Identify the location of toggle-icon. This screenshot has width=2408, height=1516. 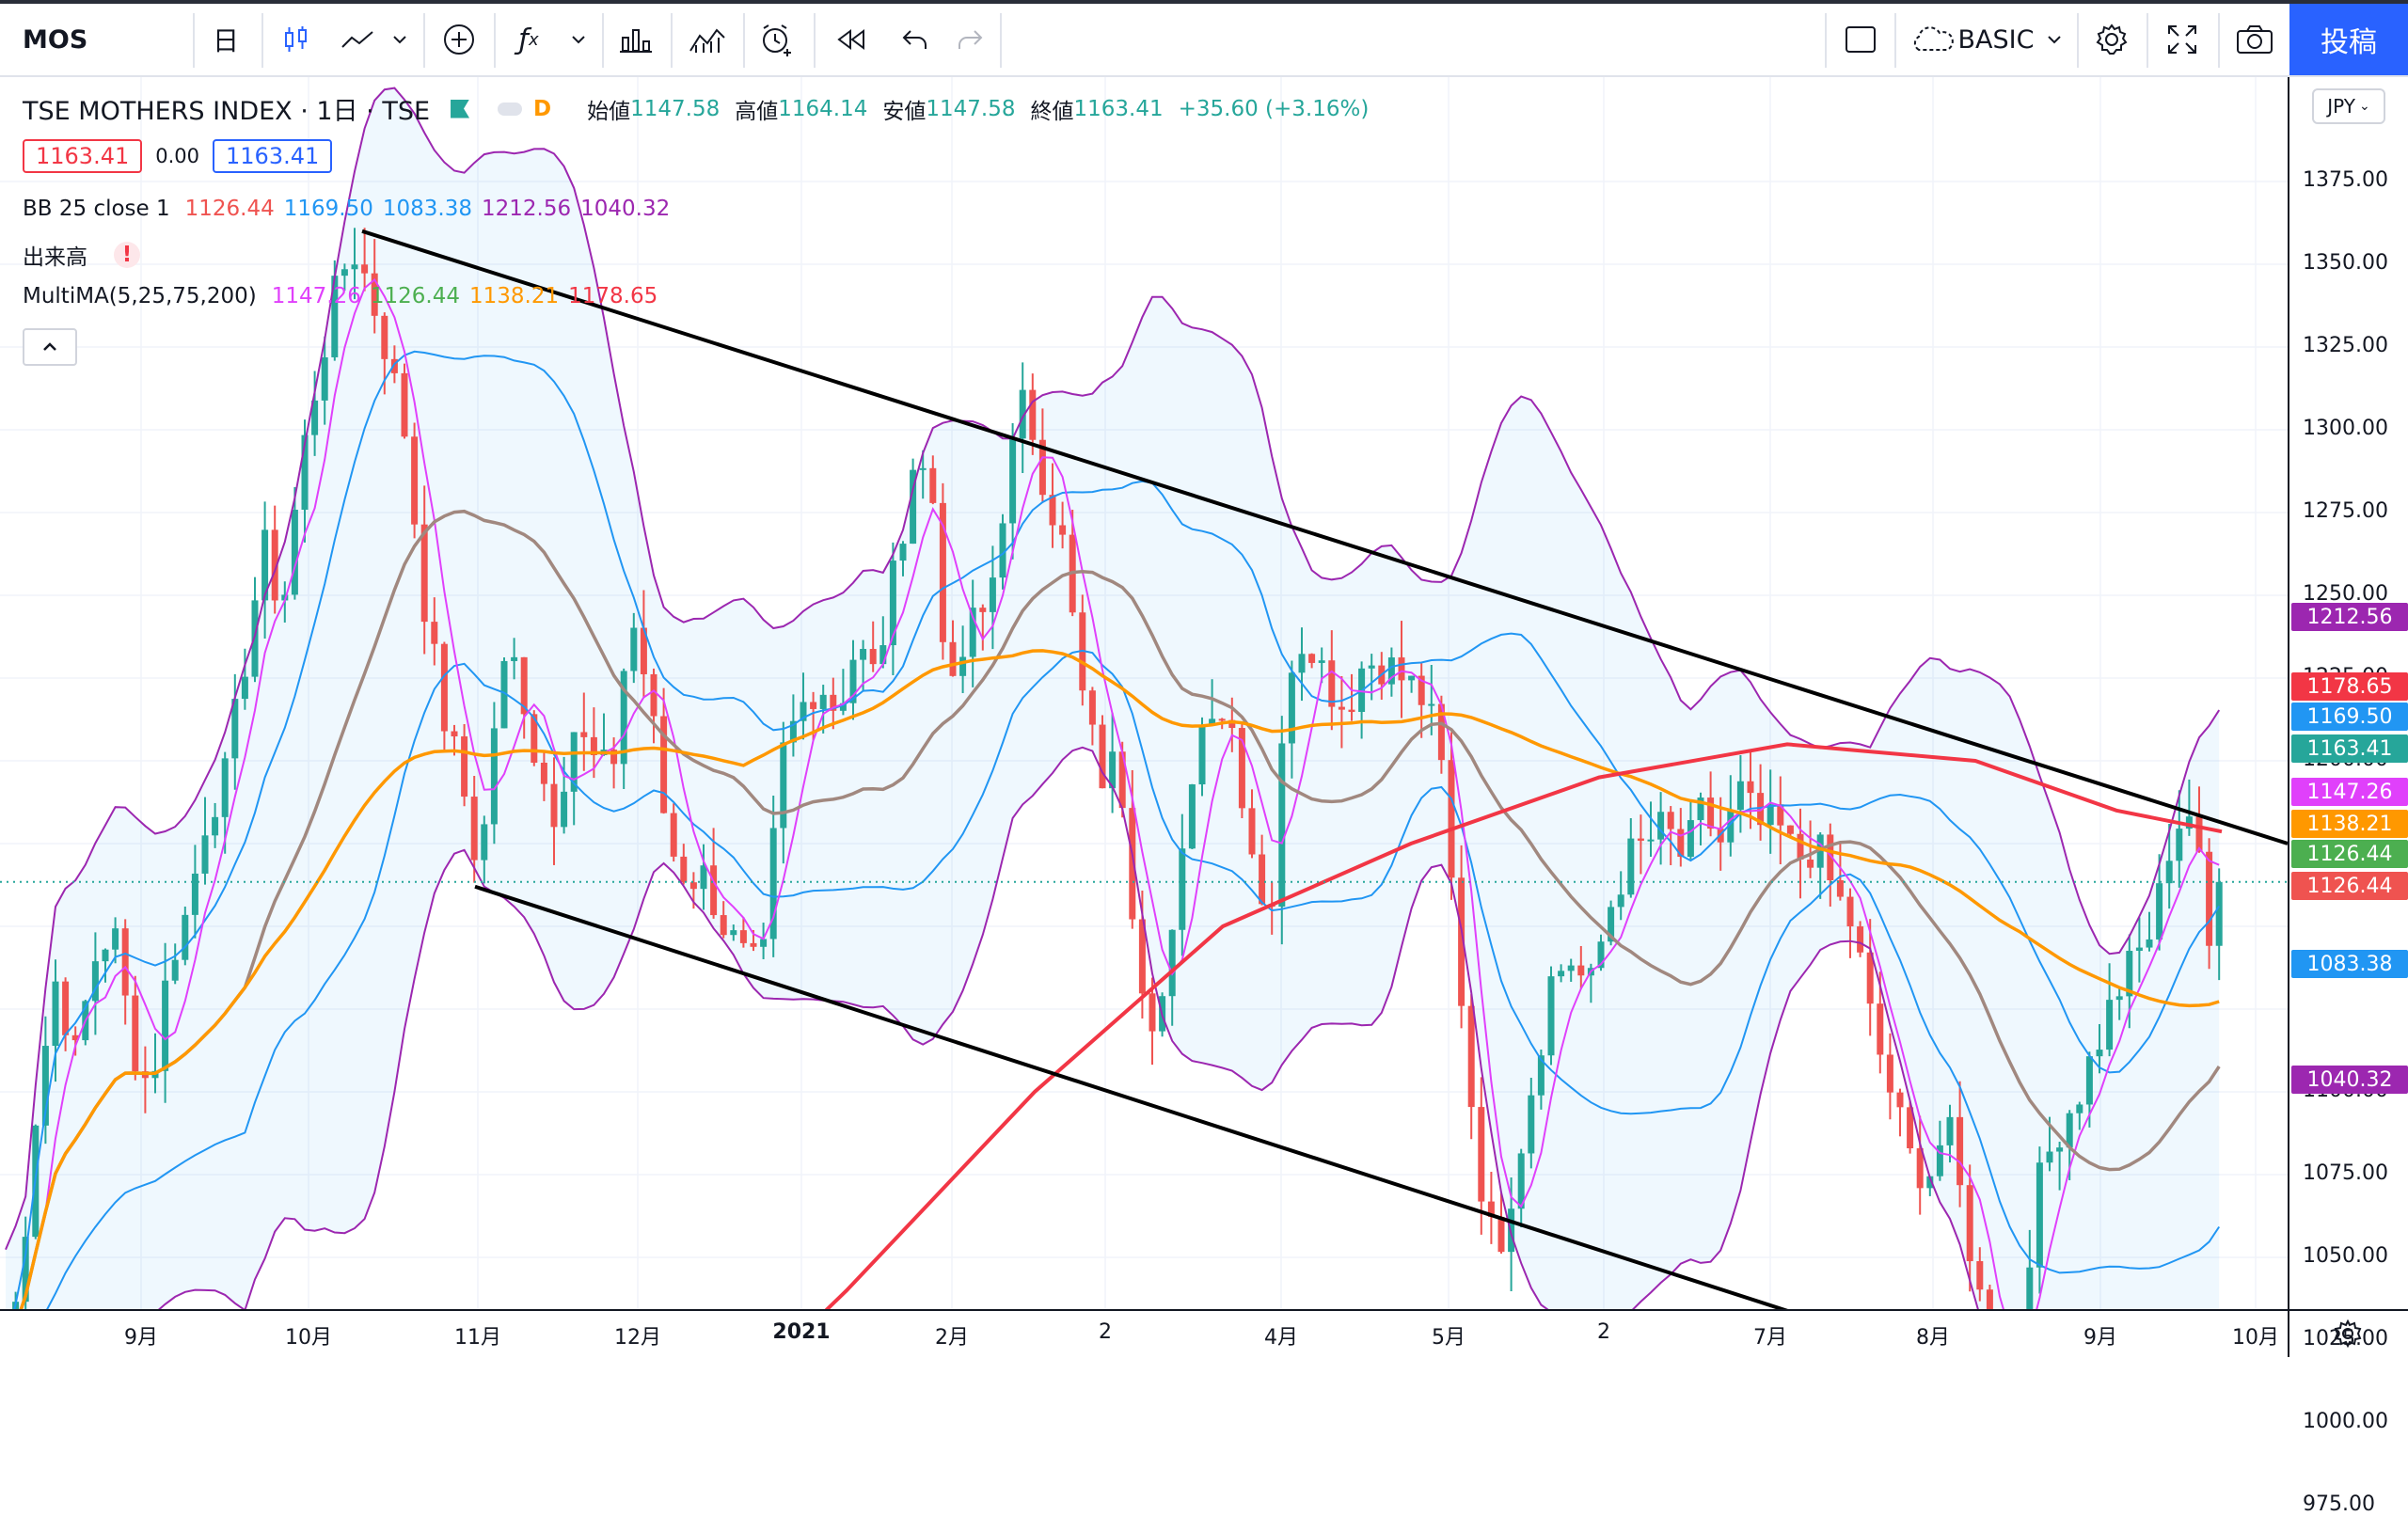
(511, 109).